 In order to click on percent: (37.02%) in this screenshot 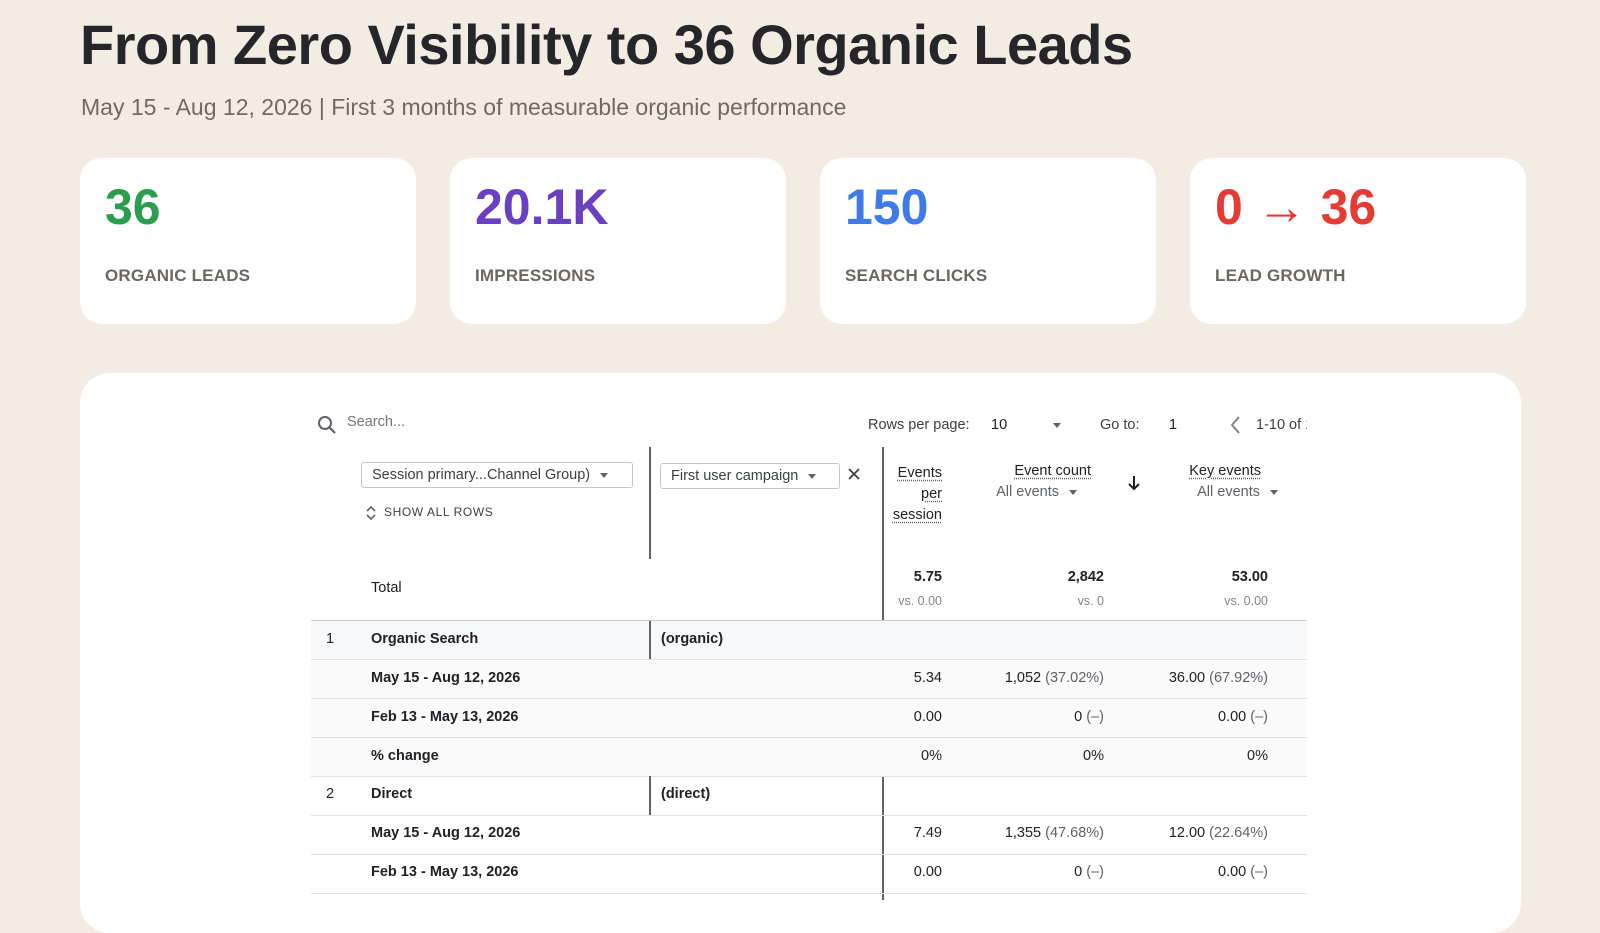, I will do `click(1074, 678)`.